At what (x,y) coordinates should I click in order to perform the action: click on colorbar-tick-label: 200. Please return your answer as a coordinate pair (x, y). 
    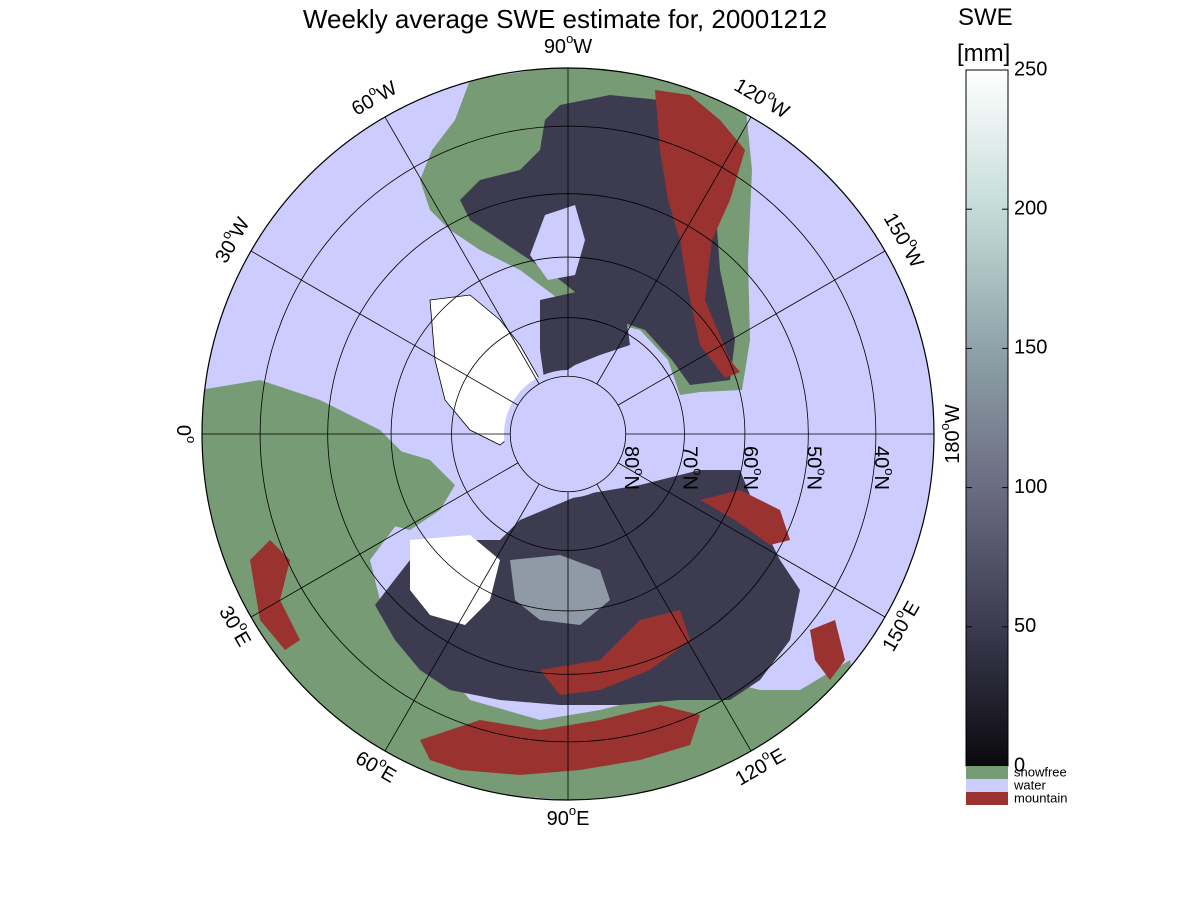
    Looking at the image, I should click on (1030, 208).